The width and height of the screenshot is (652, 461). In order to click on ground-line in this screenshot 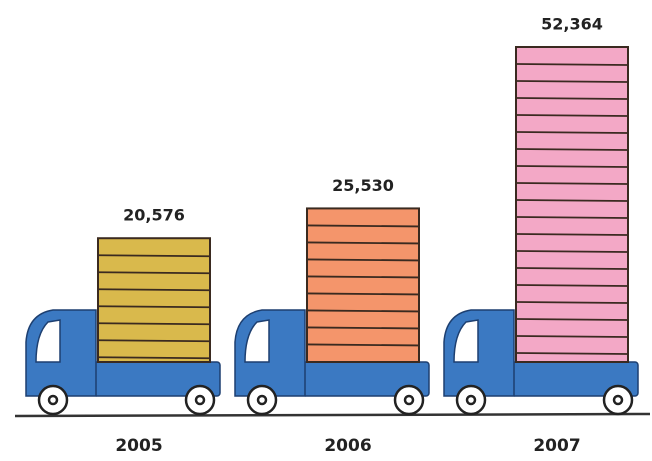, I will do `click(332, 415)`.